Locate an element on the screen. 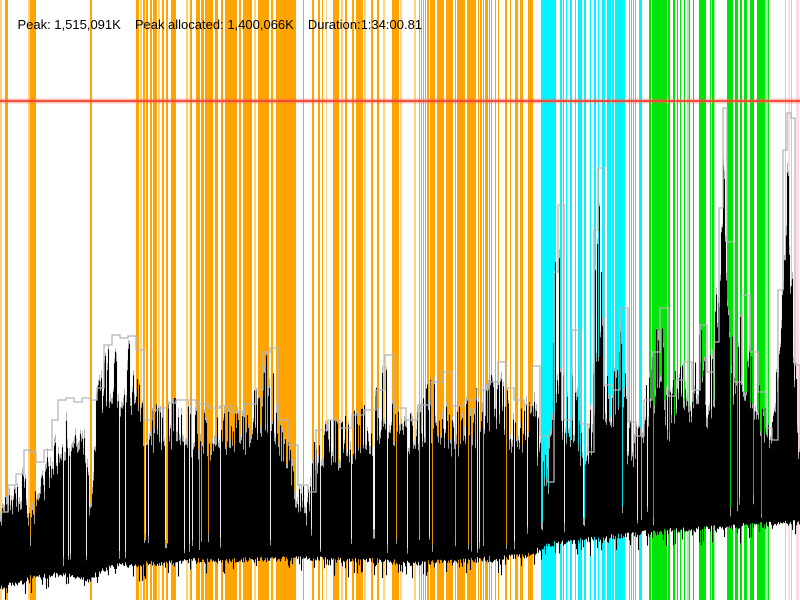 This screenshot has height=600, width=800. duration-stat: Duration:1:34:00.81 is located at coordinates (365, 24).